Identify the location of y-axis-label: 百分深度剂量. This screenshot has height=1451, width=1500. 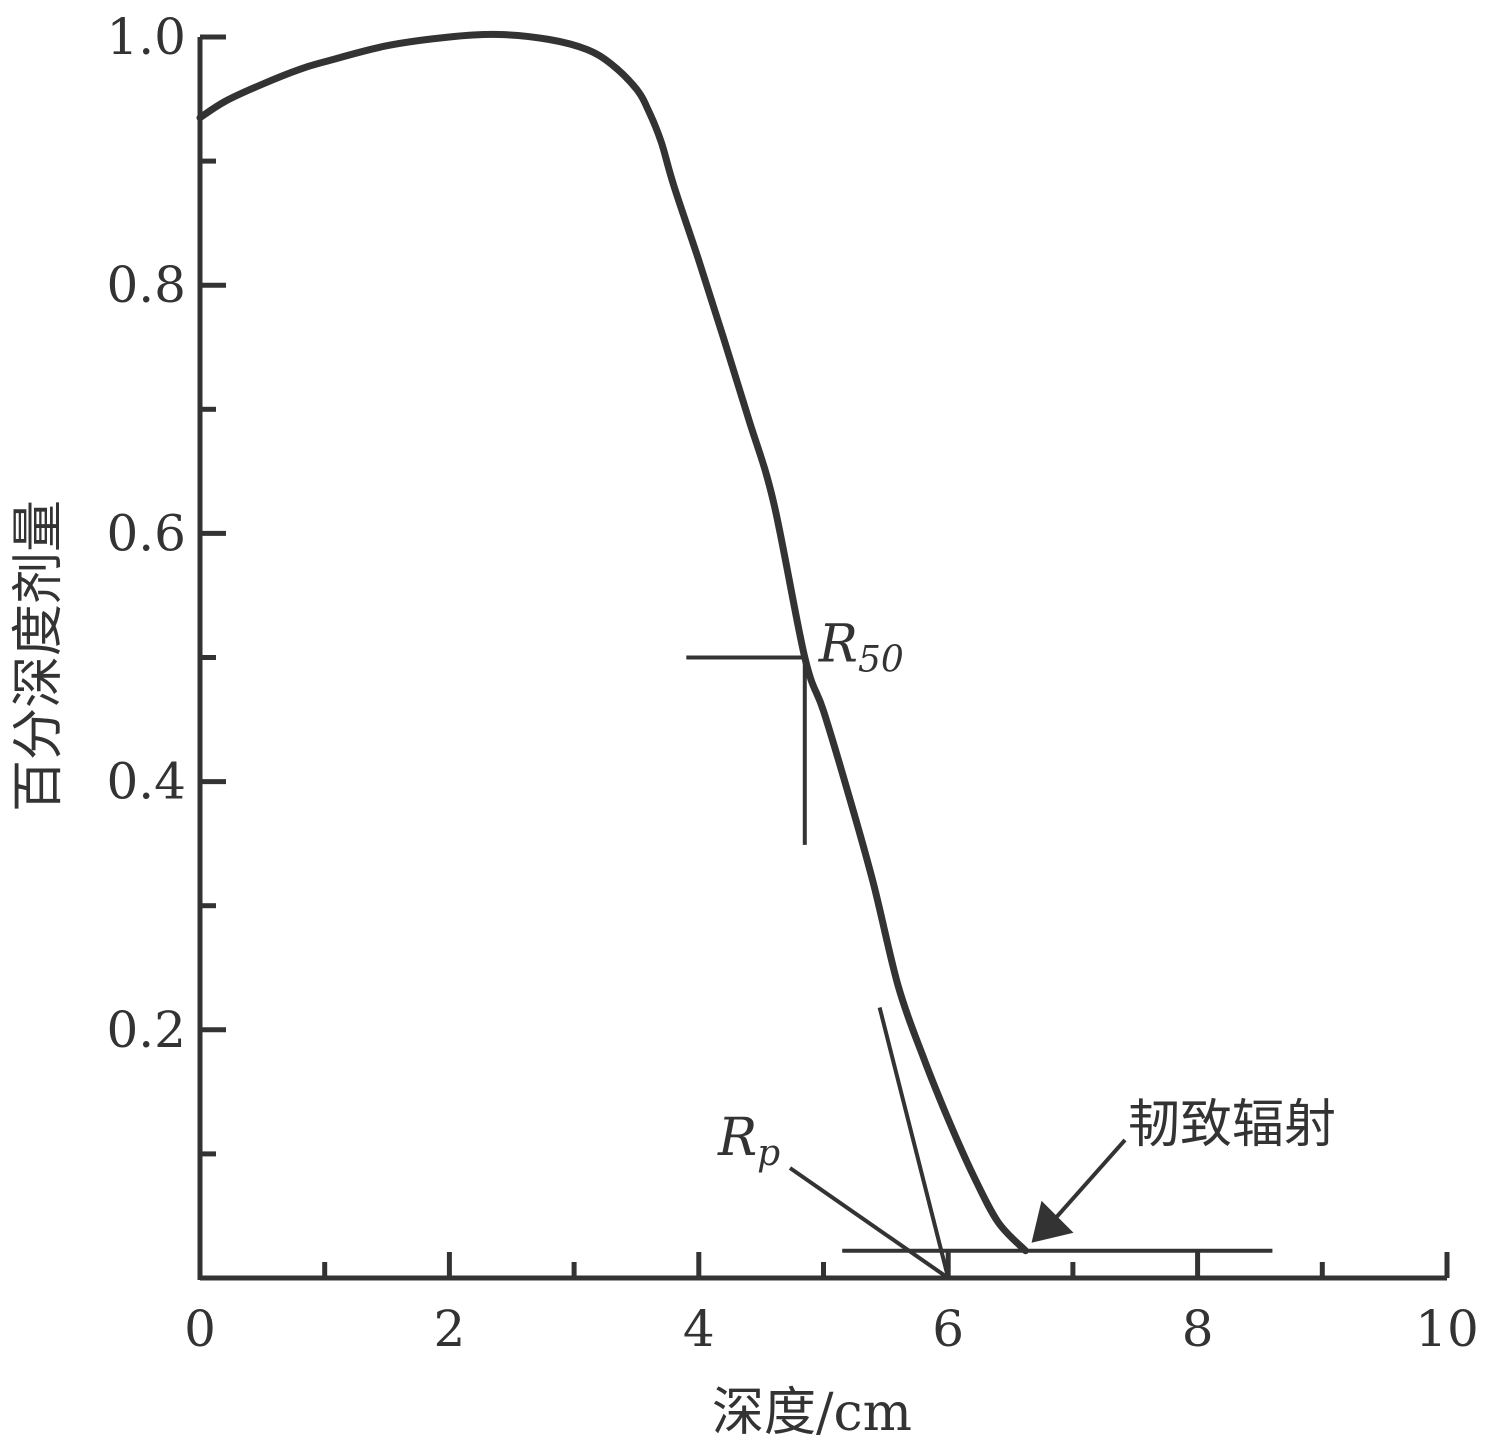
(39, 656).